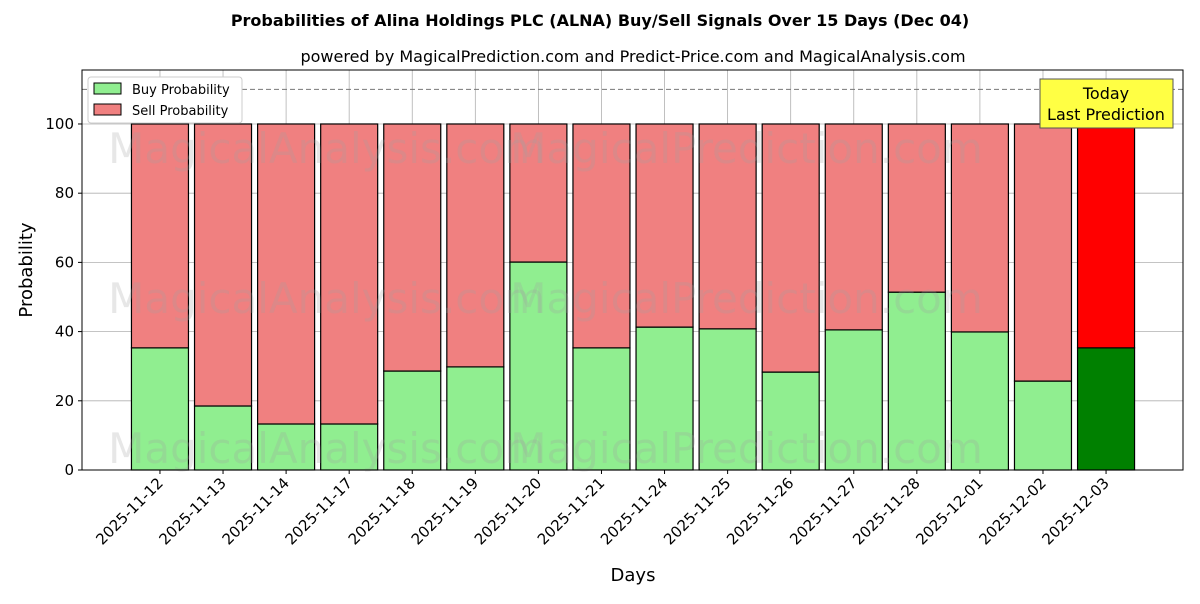 The width and height of the screenshot is (1200, 604). Describe the element at coordinates (64, 332) in the screenshot. I see `y-tick-label: 40` at that location.